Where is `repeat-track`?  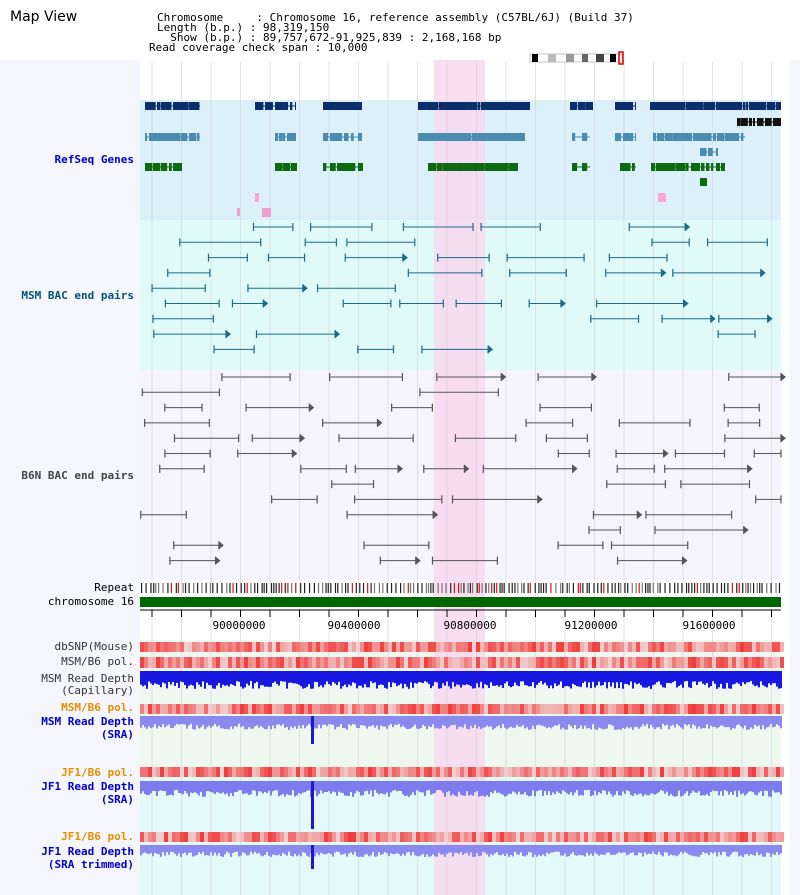
repeat-track is located at coordinates (461, 588).